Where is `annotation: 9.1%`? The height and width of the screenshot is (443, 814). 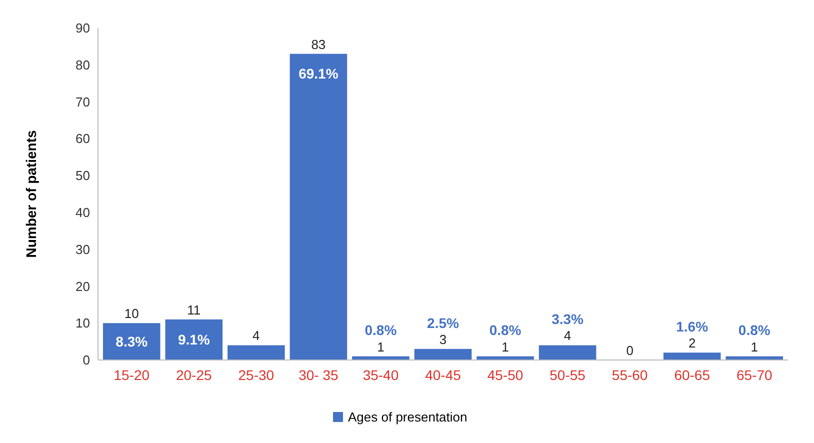 annotation: 9.1% is located at coordinates (194, 339).